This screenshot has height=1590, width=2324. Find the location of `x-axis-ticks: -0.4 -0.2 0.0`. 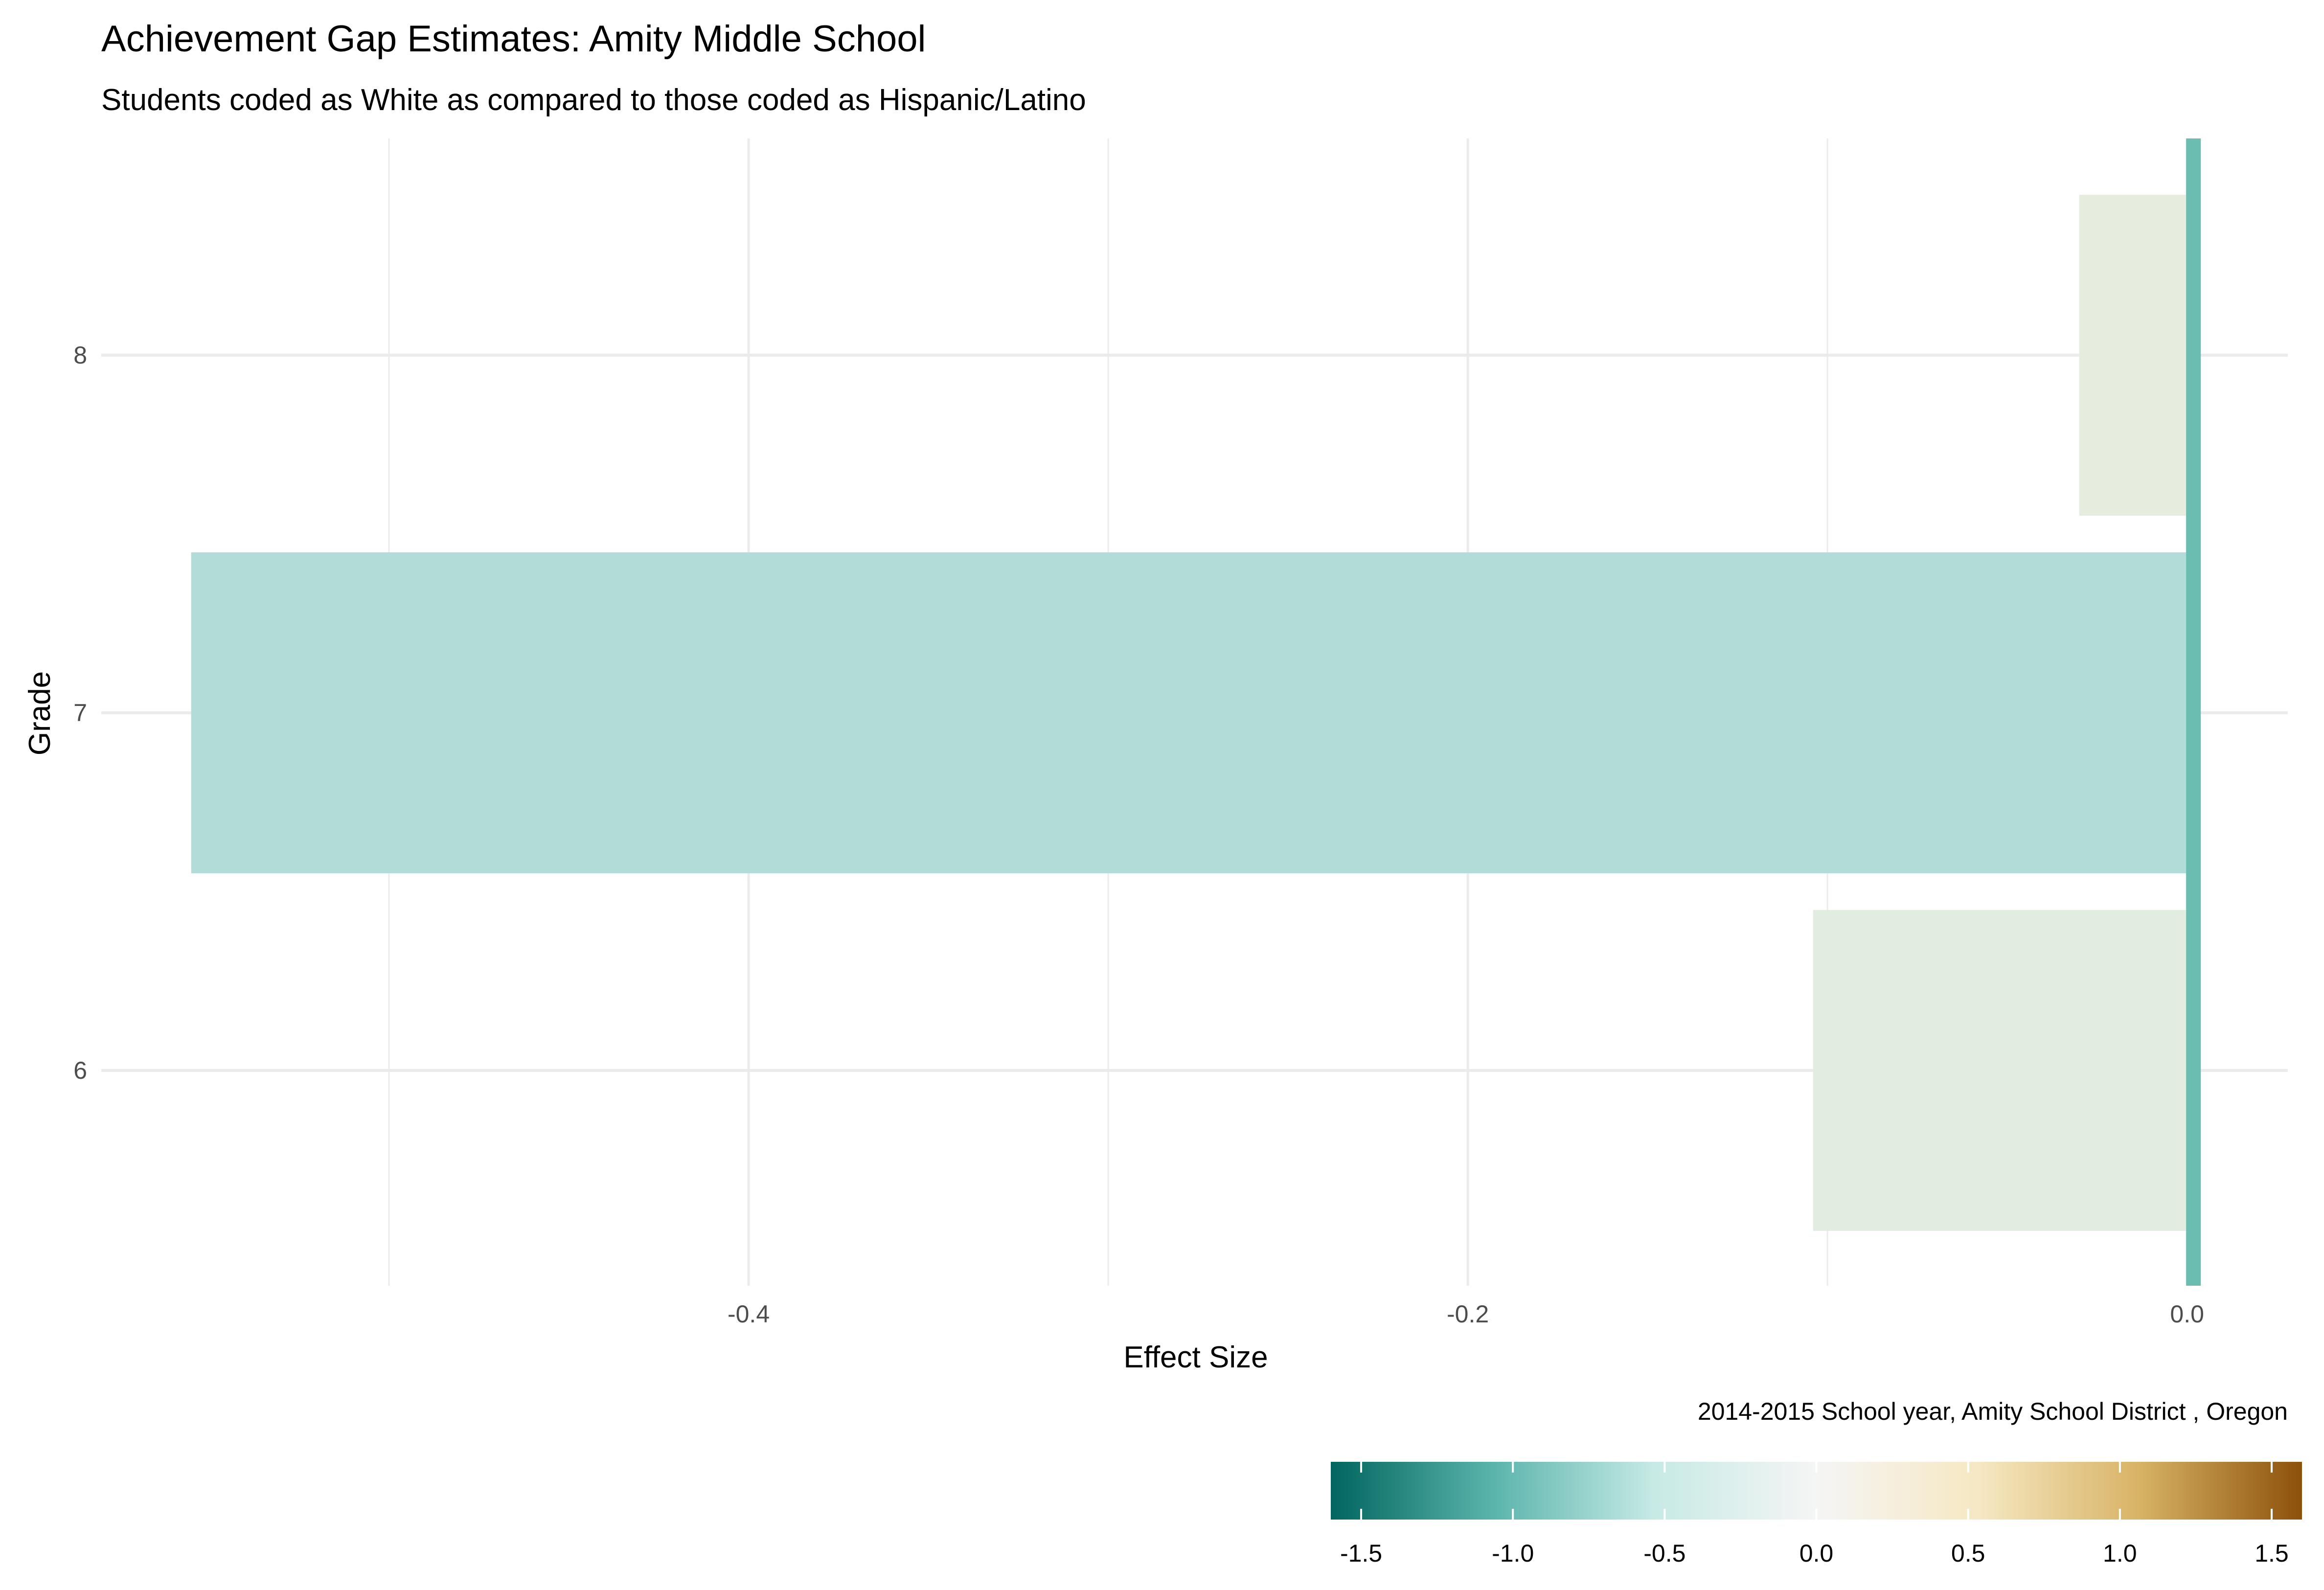

x-axis-ticks: -0.4 -0.2 0.0 is located at coordinates (1466, 1314).